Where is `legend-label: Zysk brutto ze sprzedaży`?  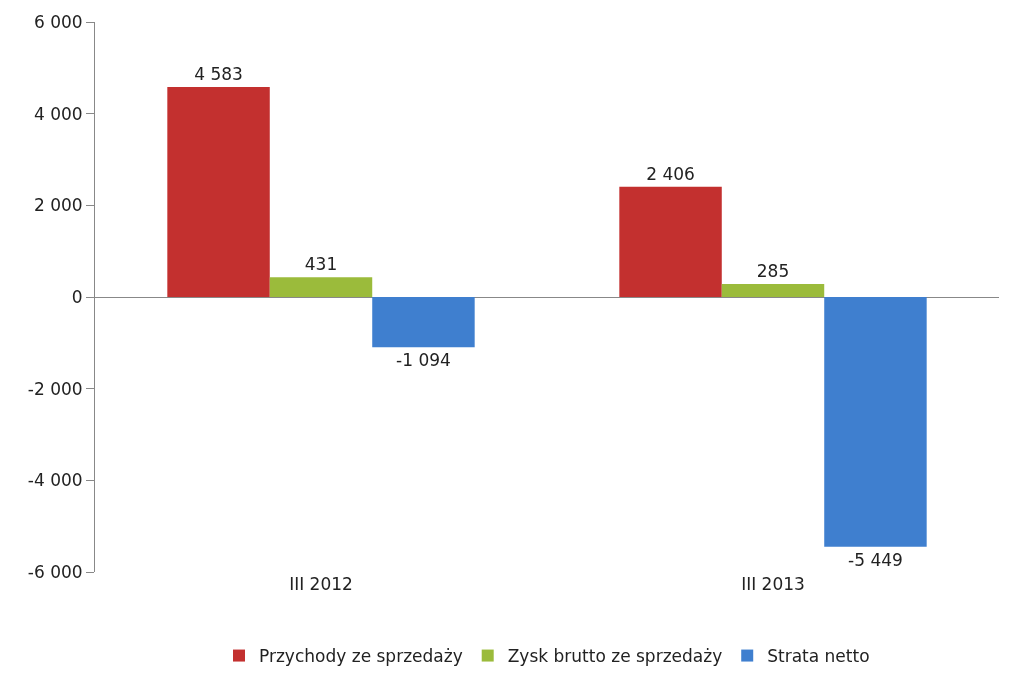 legend-label: Zysk brutto ze sprzedaży is located at coordinates (615, 656).